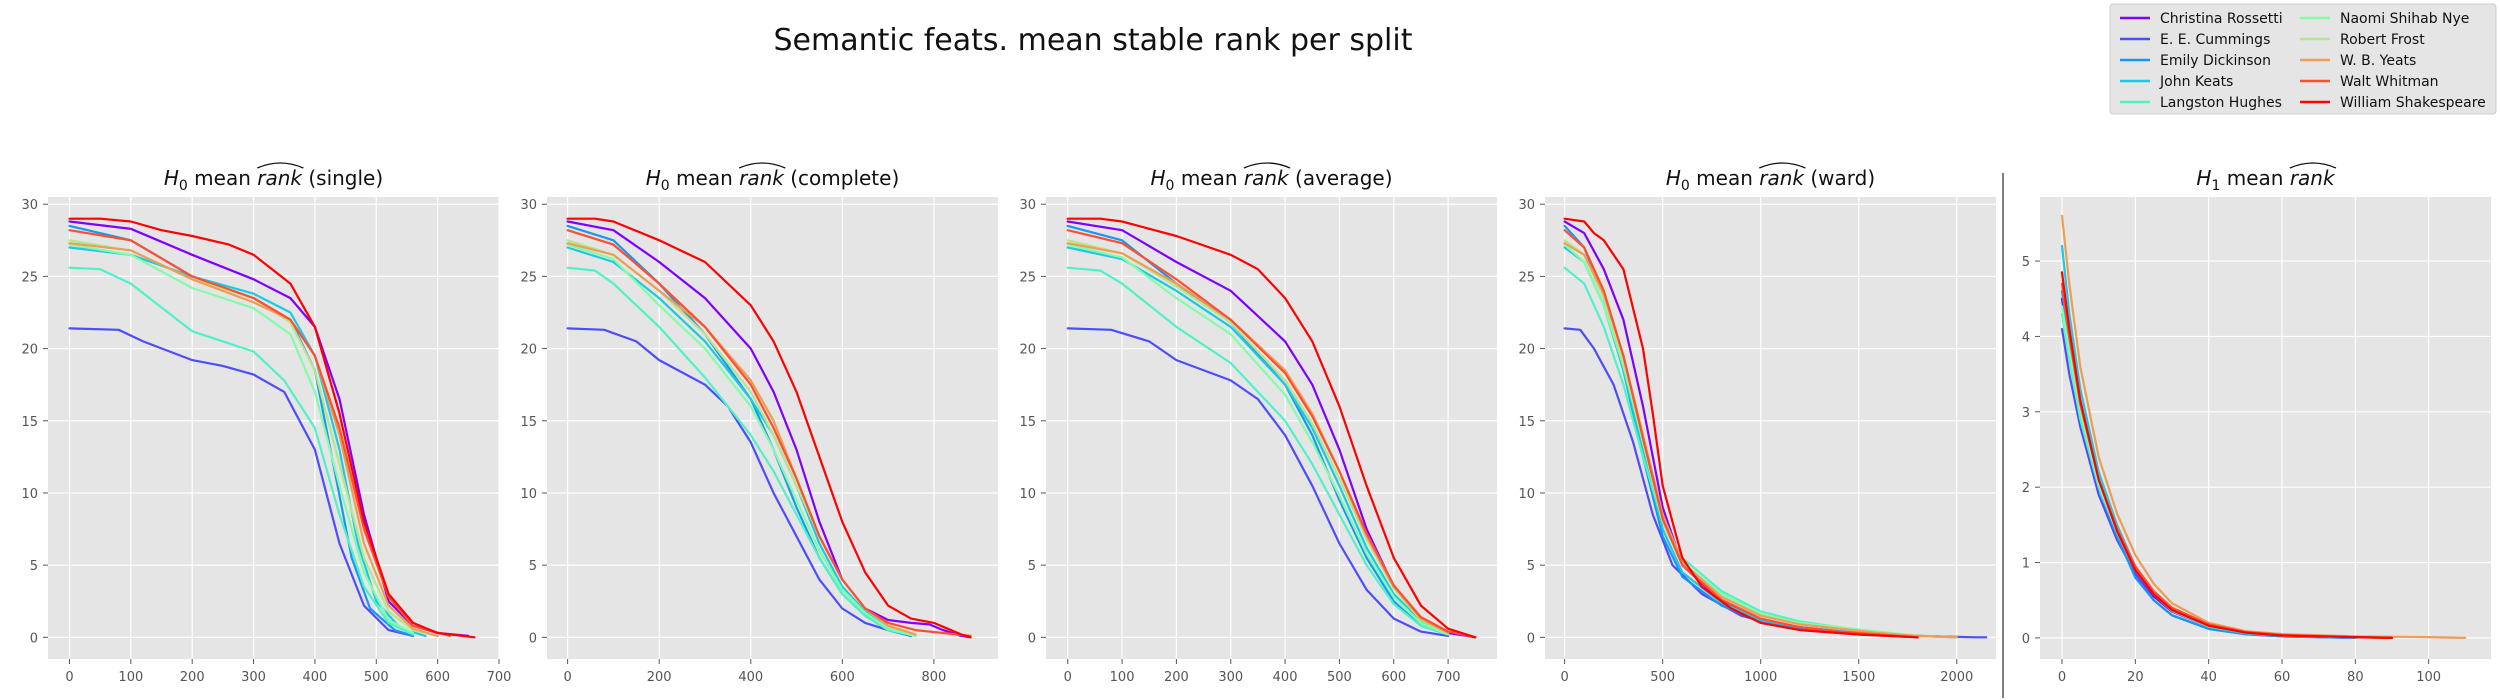 The height and width of the screenshot is (700, 2500). What do you see at coordinates (2026, 413) in the screenshot?
I see `y-tick-label: 3` at bounding box center [2026, 413].